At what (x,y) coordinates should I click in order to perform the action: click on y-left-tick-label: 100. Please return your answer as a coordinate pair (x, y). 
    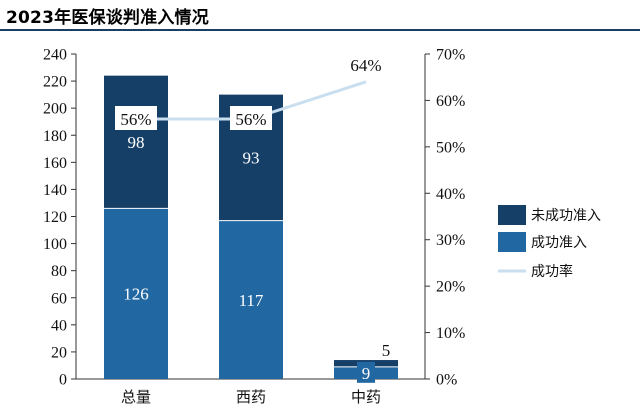
    Looking at the image, I should click on (55, 244).